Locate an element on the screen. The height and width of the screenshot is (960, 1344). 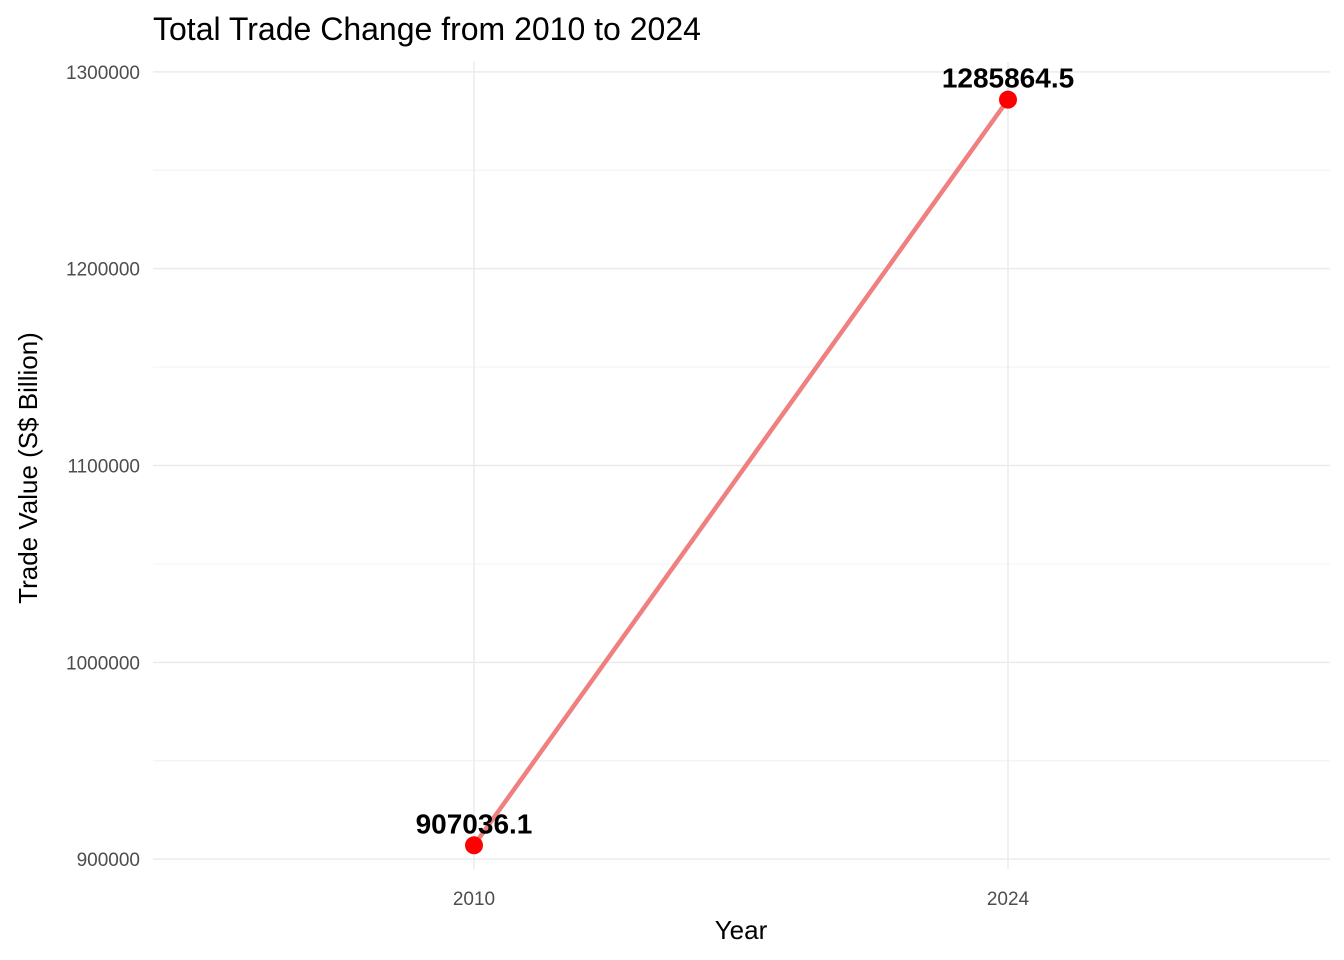
x-axis-title: Year is located at coordinates (741, 930).